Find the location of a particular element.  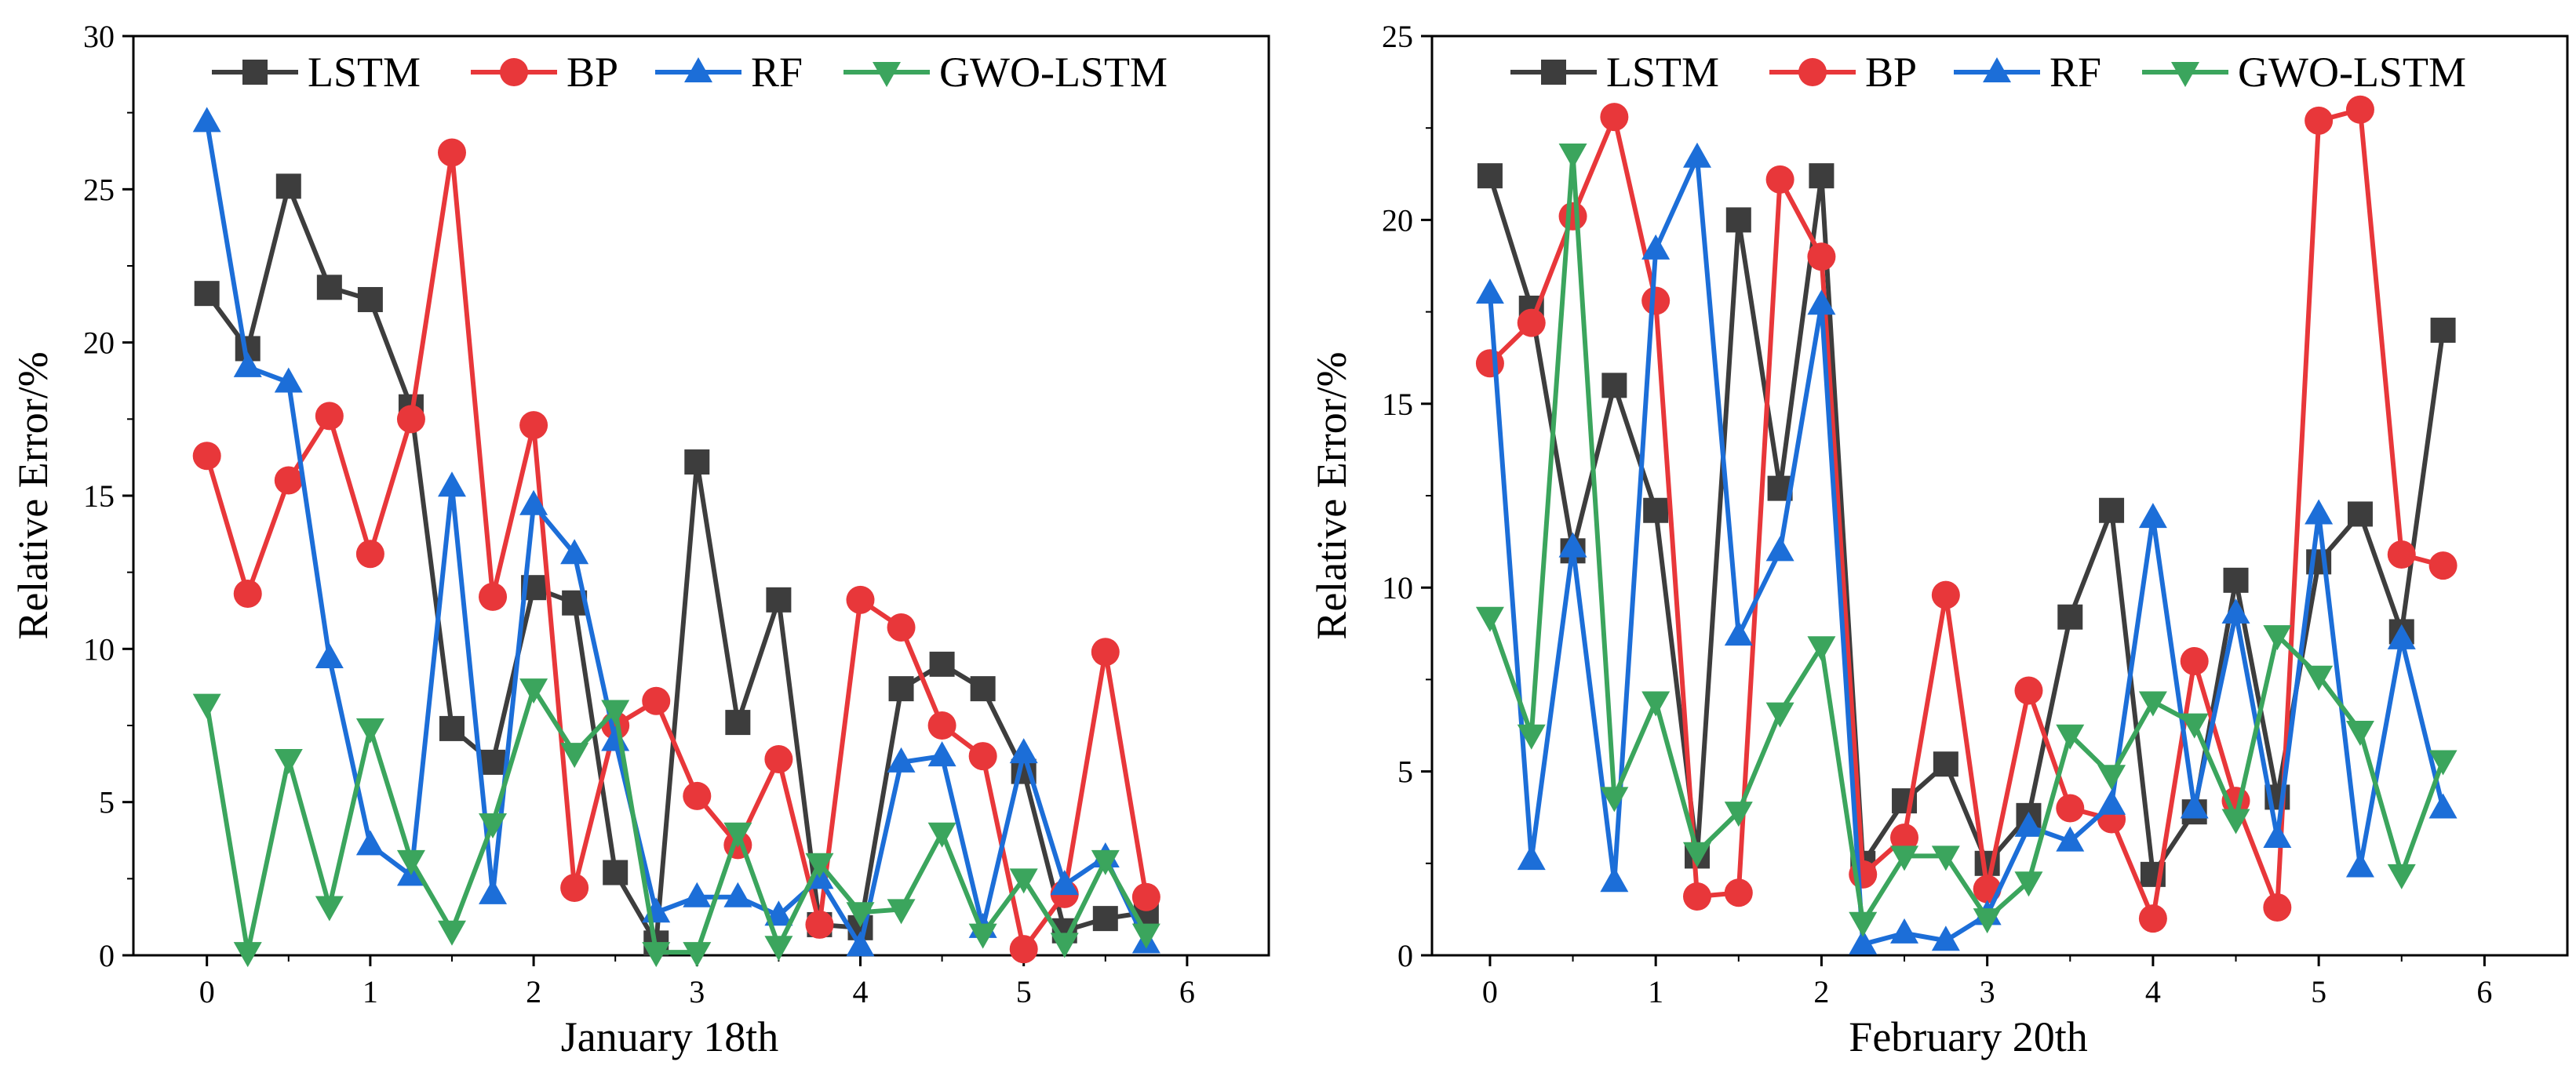

x-tick-label: 4 is located at coordinates (860, 991).